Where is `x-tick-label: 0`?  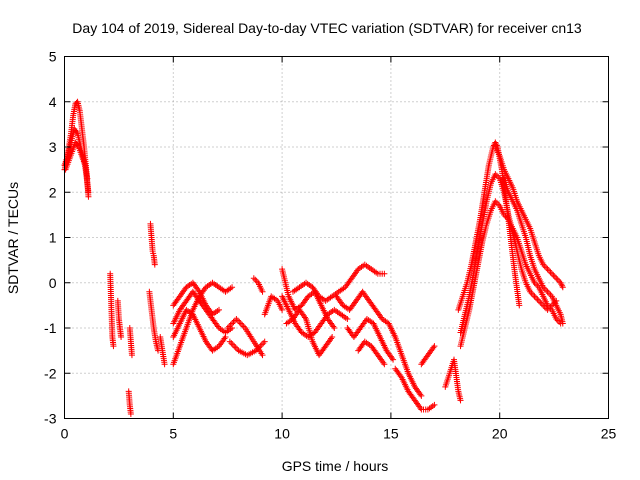 x-tick-label: 0 is located at coordinates (65, 434).